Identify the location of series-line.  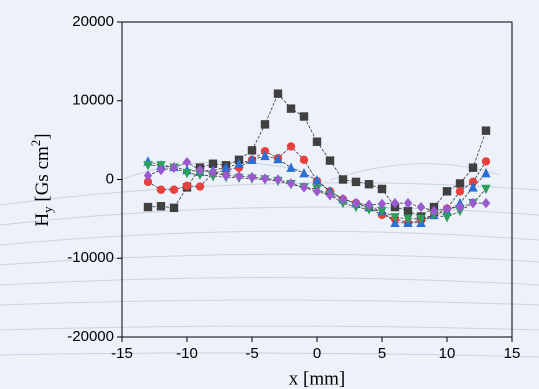
(317, 184).